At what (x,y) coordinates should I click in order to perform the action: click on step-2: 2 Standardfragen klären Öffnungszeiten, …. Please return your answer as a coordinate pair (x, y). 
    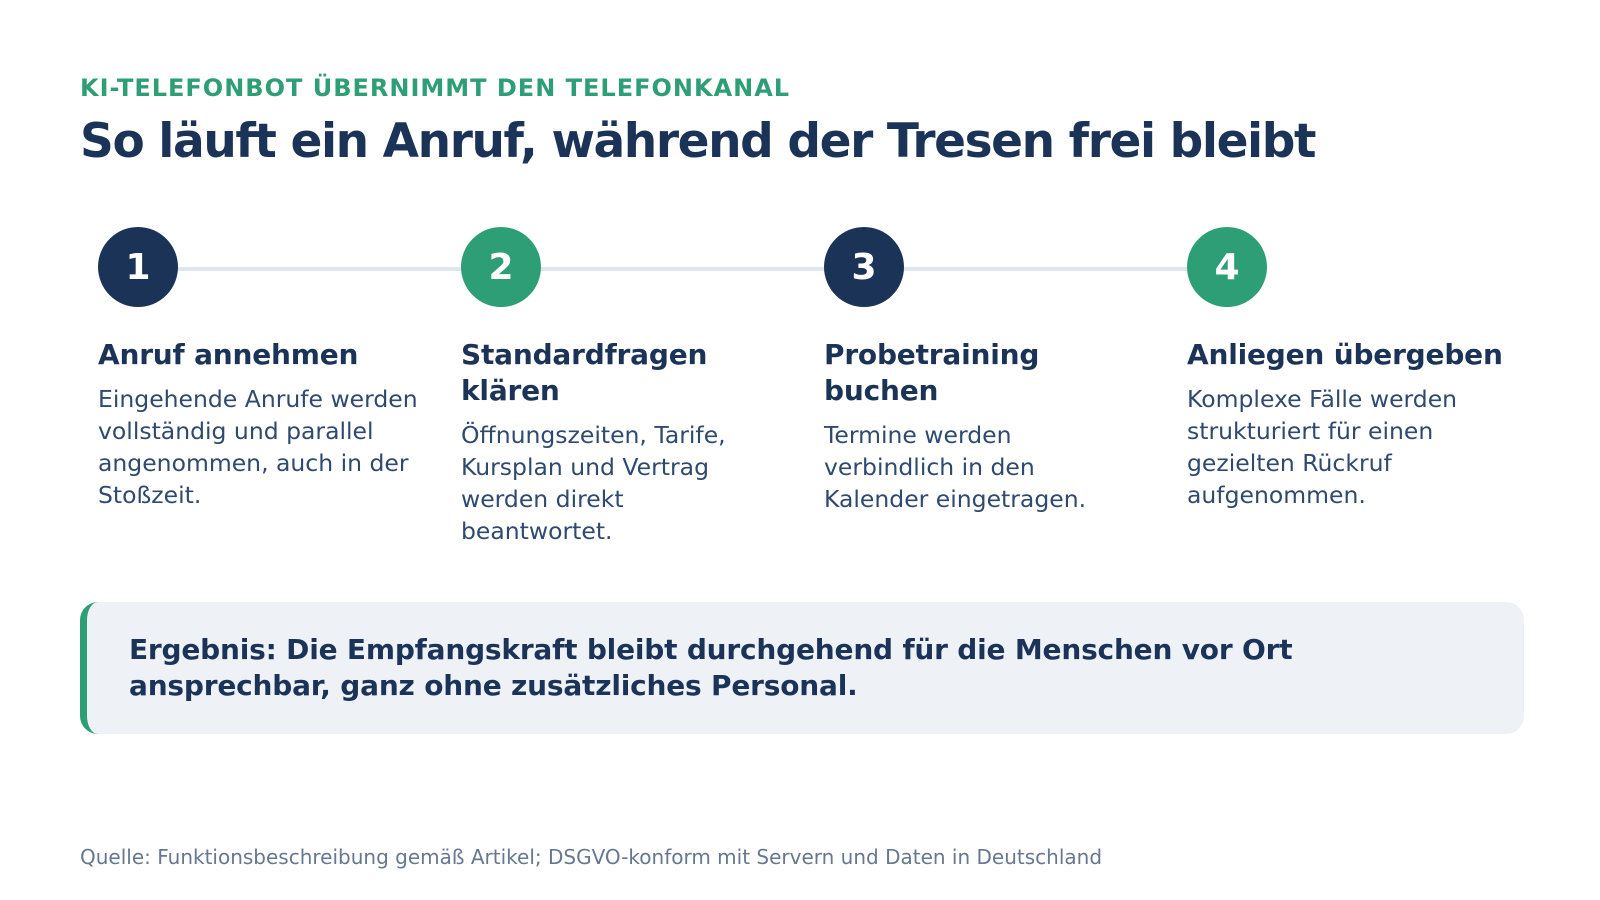
    Looking at the image, I should click on (621, 387).